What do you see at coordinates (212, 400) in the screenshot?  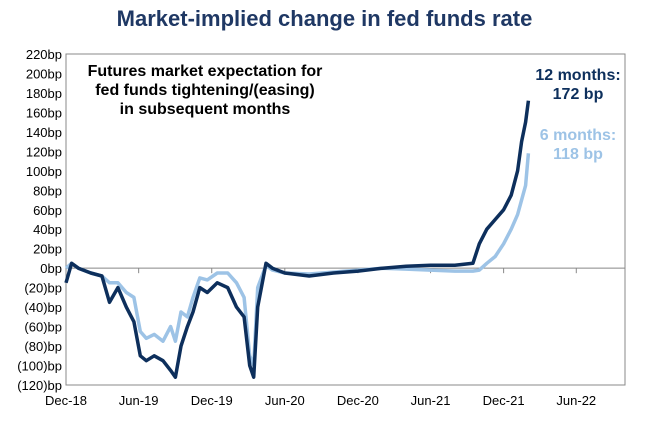 I see `x-tick-label: Dec-19` at bounding box center [212, 400].